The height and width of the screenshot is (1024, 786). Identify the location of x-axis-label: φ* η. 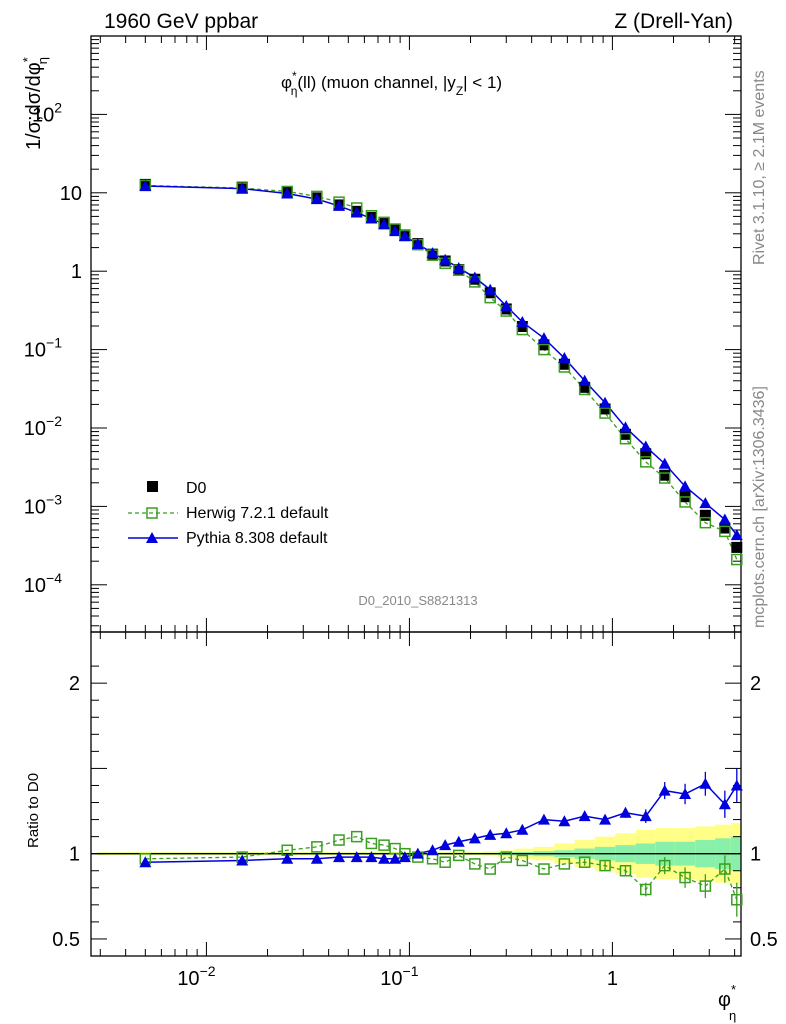
(727, 1002).